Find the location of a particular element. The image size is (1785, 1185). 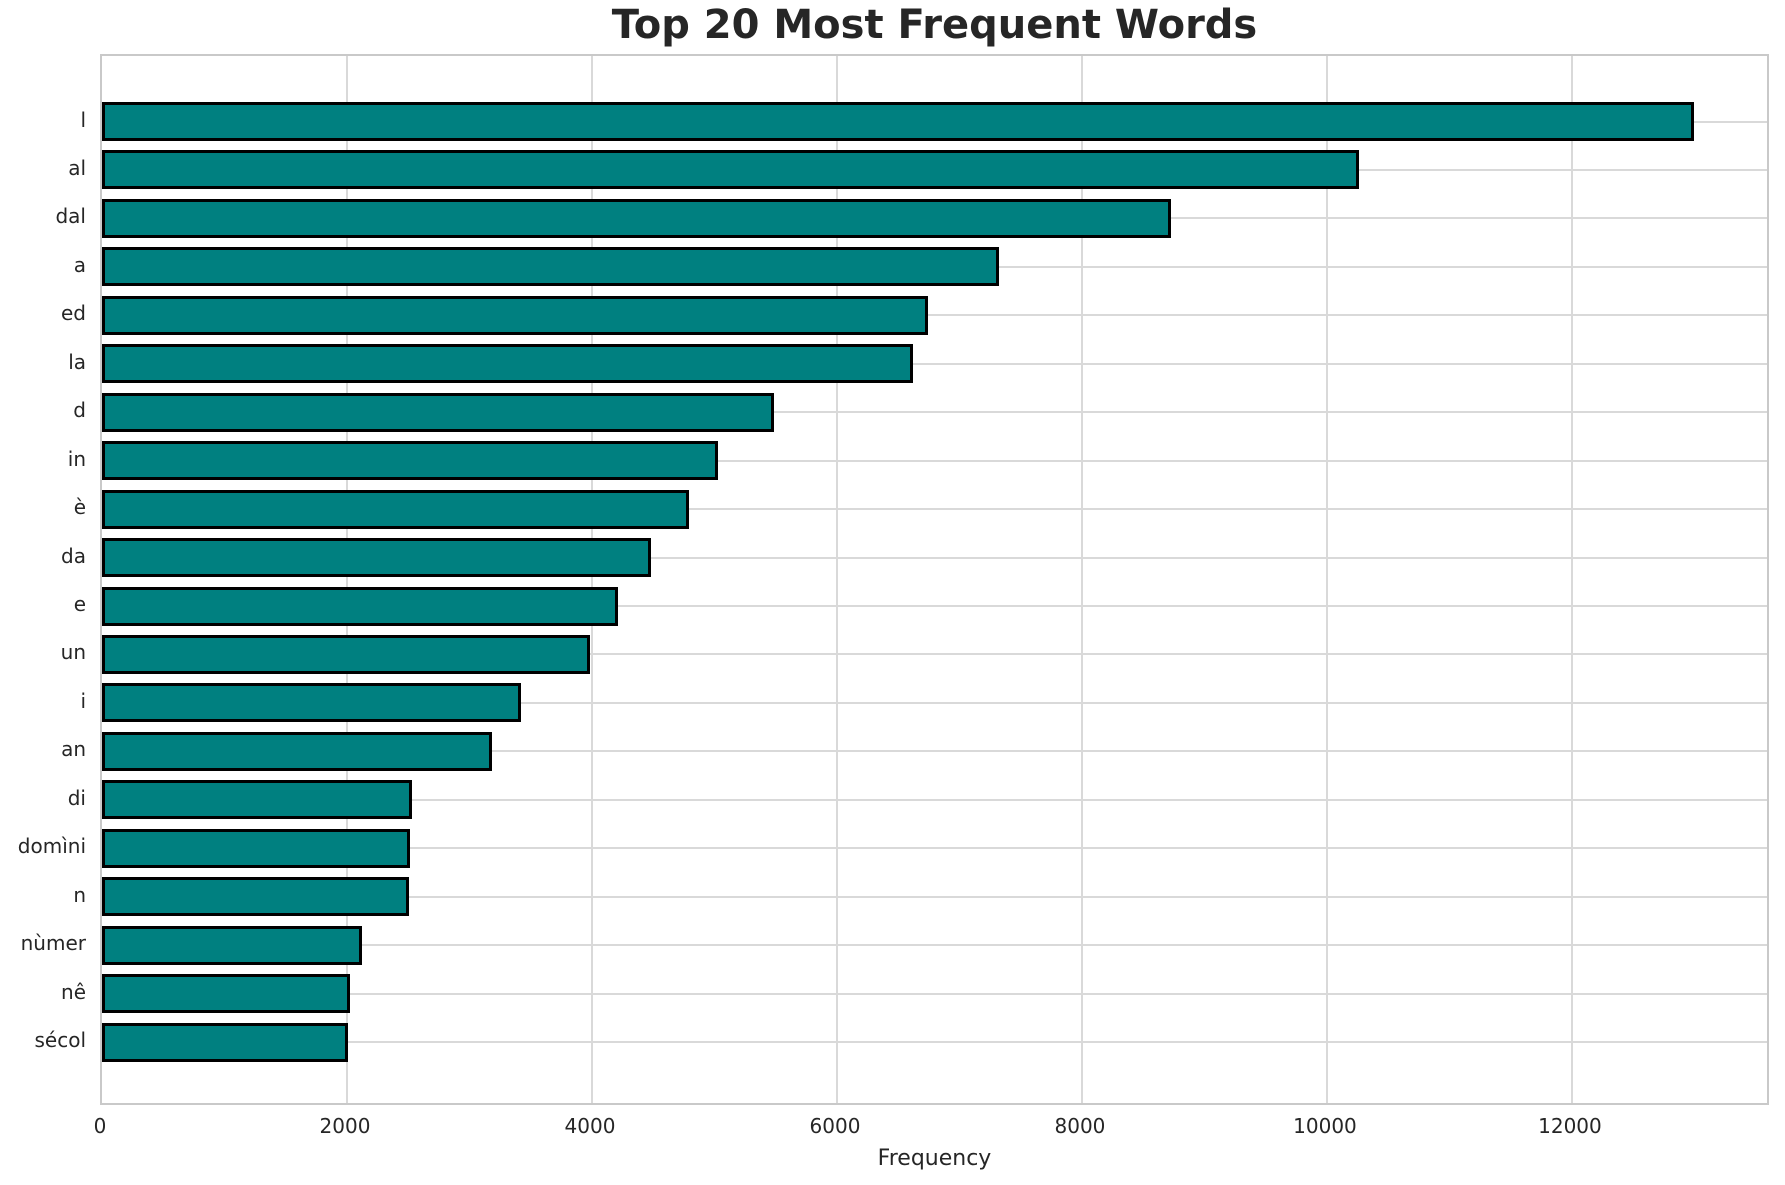

bar-nê is located at coordinates (226, 994).